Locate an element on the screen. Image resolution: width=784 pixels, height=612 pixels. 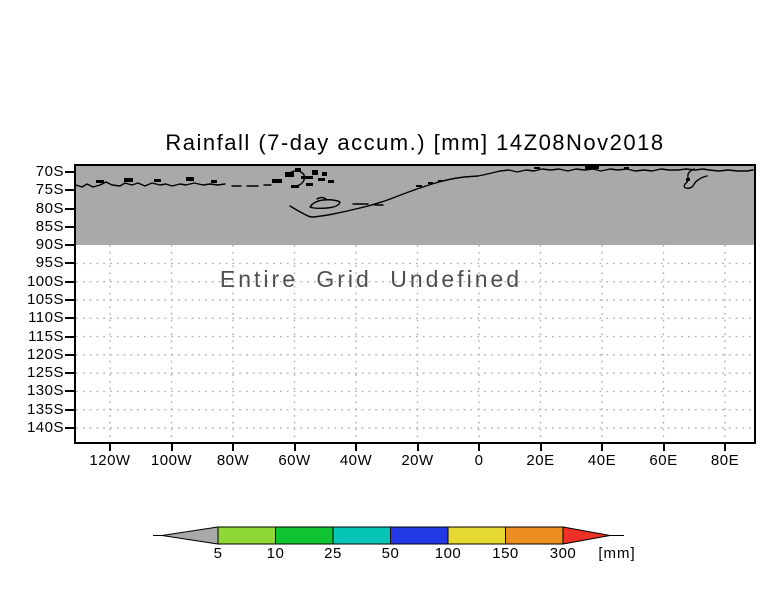
y-axis-label: 70S is located at coordinates (49, 171).